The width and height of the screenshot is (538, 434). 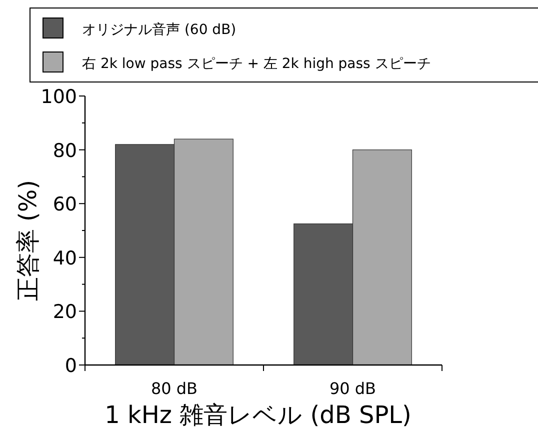 What do you see at coordinates (64, 312) in the screenshot?
I see `y-tick-label: 20` at bounding box center [64, 312].